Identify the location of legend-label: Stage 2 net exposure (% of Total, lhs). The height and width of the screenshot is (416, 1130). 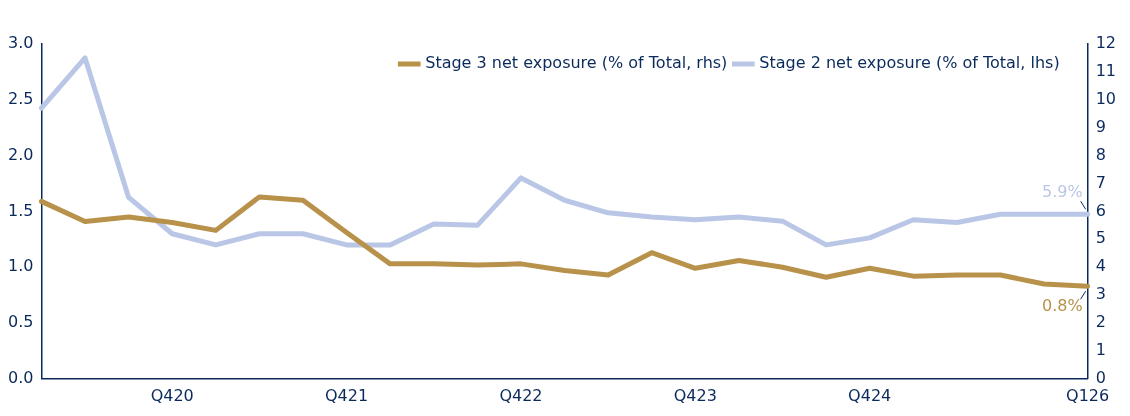
(909, 63).